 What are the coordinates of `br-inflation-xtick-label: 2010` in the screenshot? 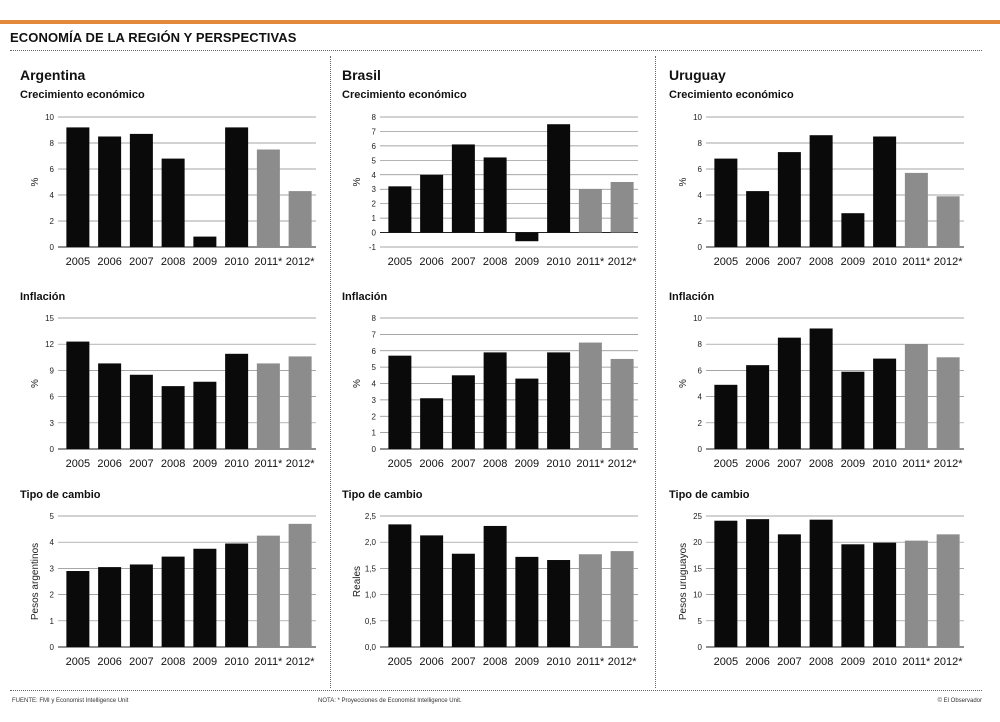 It's located at (558, 464).